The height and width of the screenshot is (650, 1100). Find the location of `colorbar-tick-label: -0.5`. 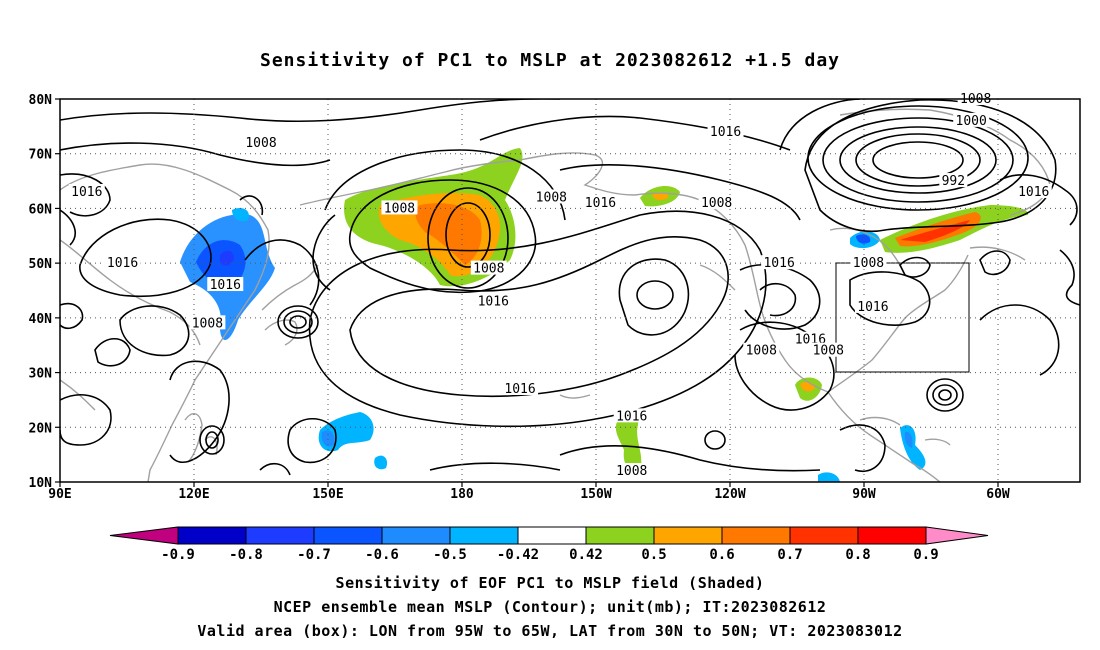

colorbar-tick-label: -0.5 is located at coordinates (450, 555).